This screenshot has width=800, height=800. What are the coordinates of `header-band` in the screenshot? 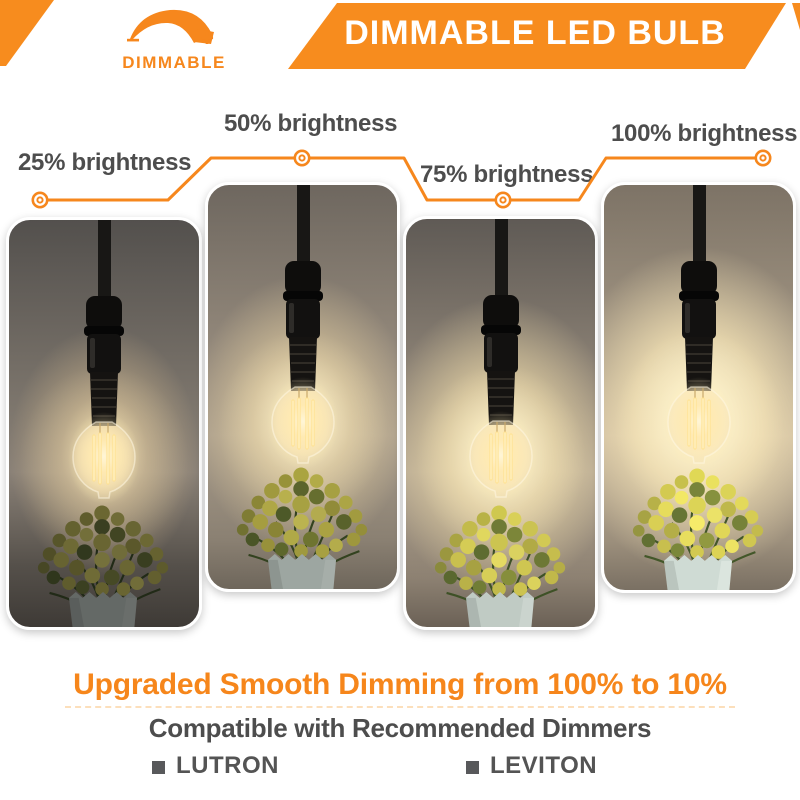 It's located at (400, 34).